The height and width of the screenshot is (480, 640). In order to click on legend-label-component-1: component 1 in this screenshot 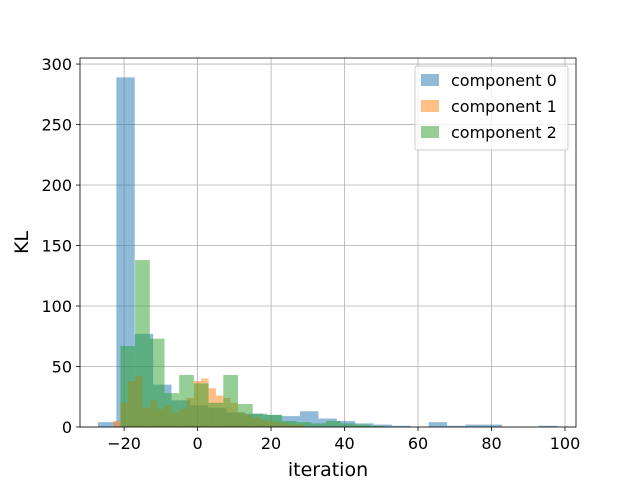, I will do `click(504, 106)`.